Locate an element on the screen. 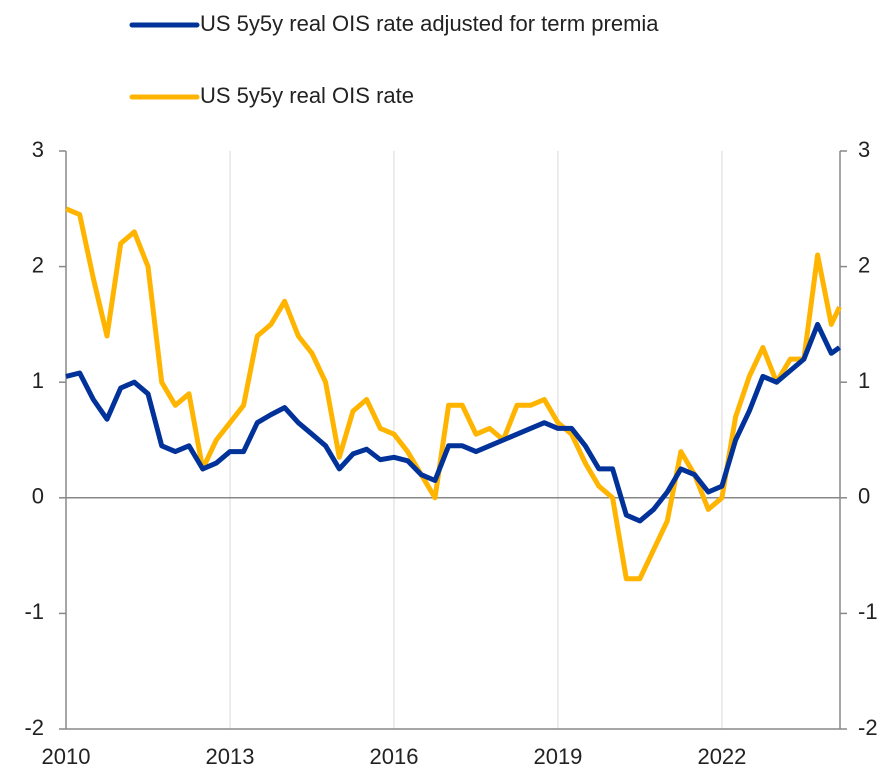 Image resolution: width=892 pixels, height=774 pixels. y-tick-label: -1 is located at coordinates (34, 611).